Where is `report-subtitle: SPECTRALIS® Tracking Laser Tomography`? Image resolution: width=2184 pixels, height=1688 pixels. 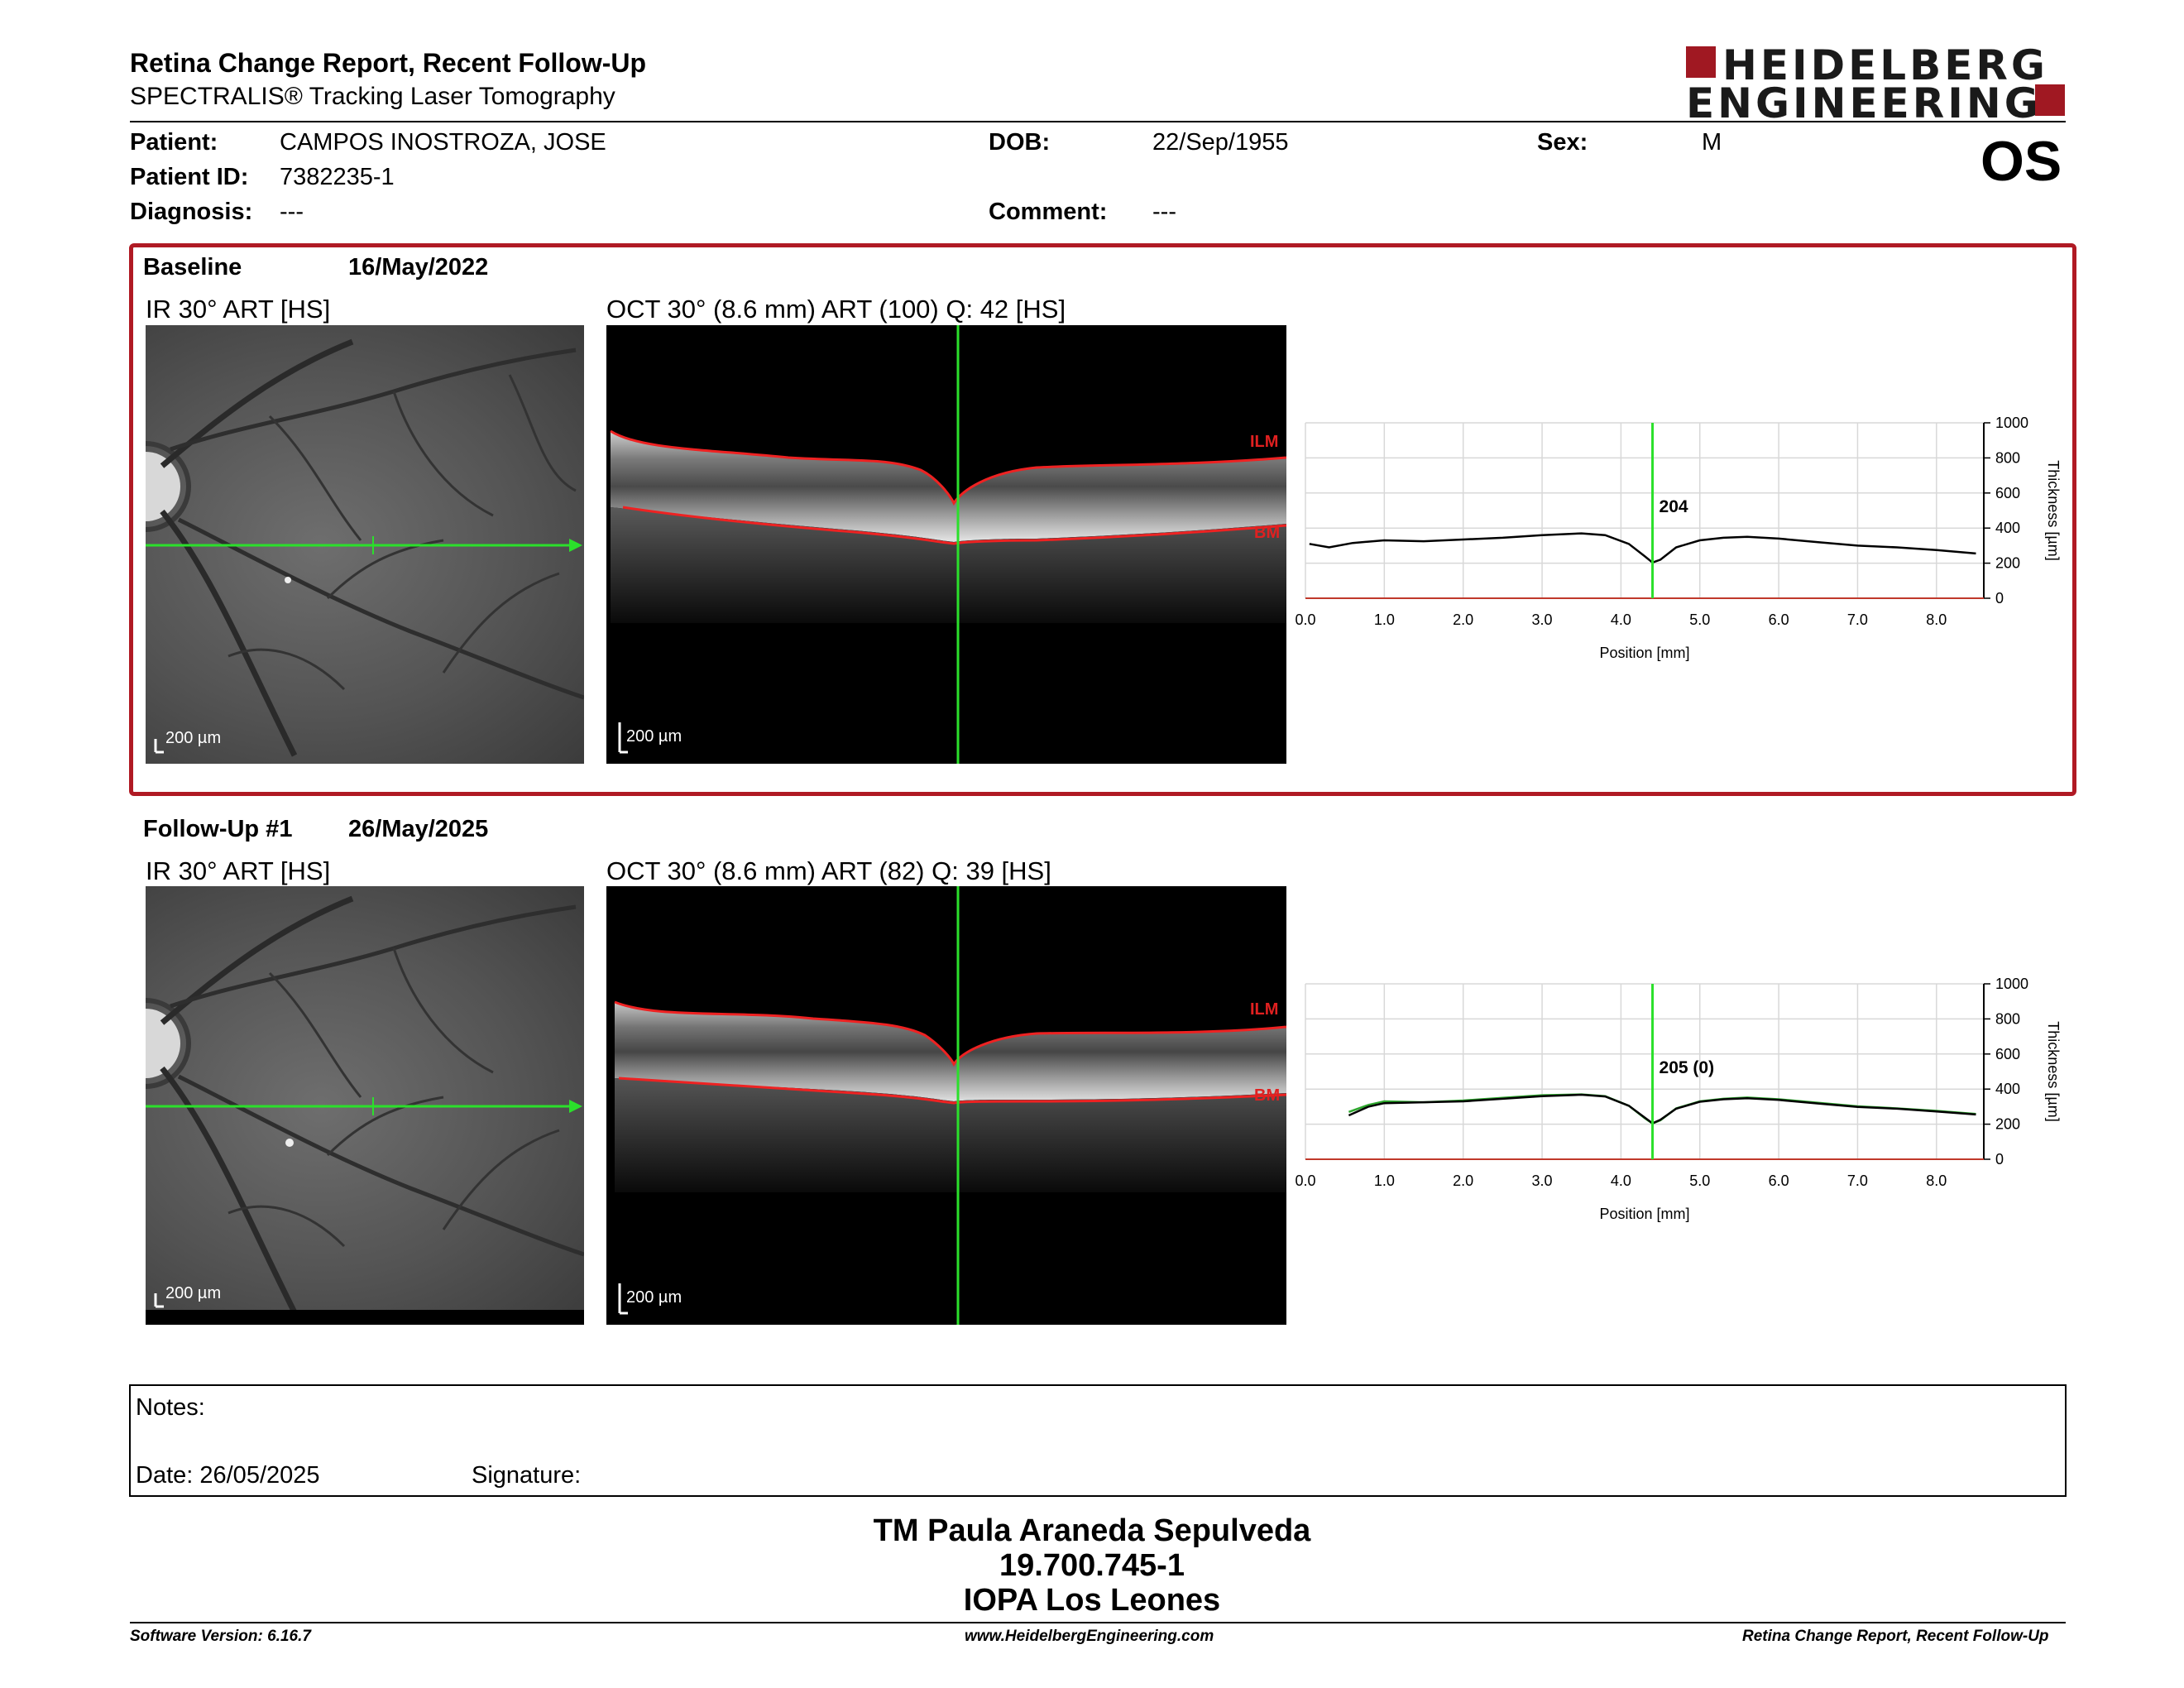 report-subtitle: SPECTRALIS® Tracking Laser Tomography is located at coordinates (372, 96).